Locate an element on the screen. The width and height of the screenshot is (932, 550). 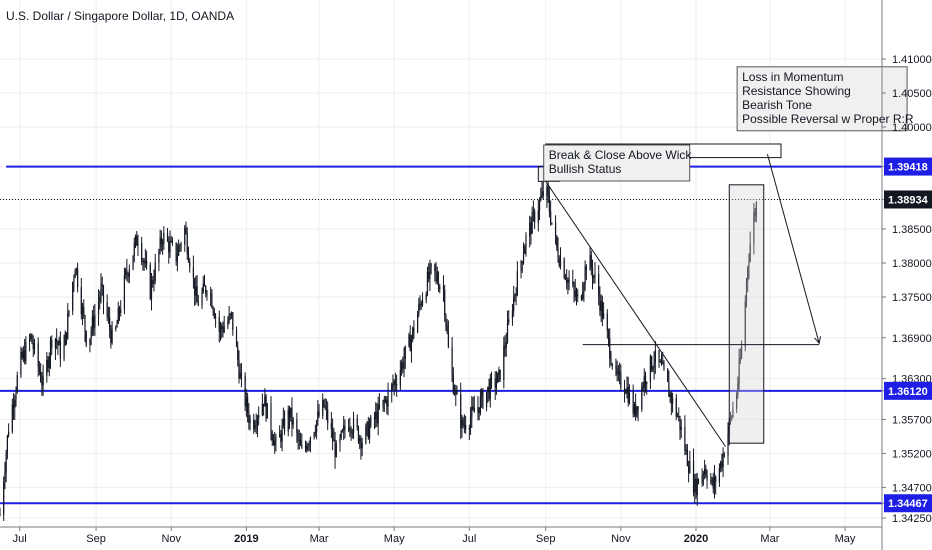
momentum-note-line: Loss in Momentum is located at coordinates (792, 77).